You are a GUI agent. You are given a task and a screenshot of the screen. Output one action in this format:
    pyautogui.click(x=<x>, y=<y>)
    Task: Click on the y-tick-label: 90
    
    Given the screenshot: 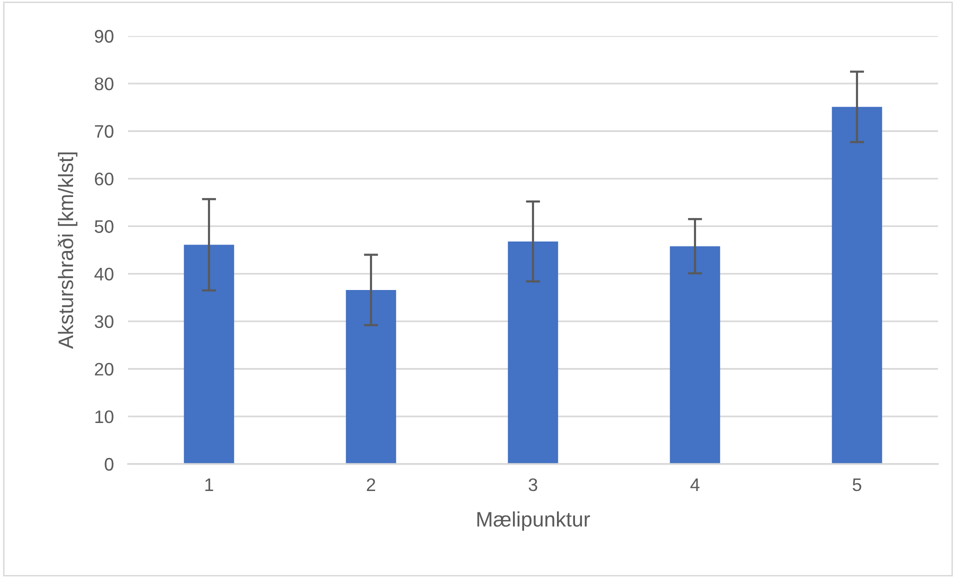 What is the action you would take?
    pyautogui.click(x=104, y=36)
    